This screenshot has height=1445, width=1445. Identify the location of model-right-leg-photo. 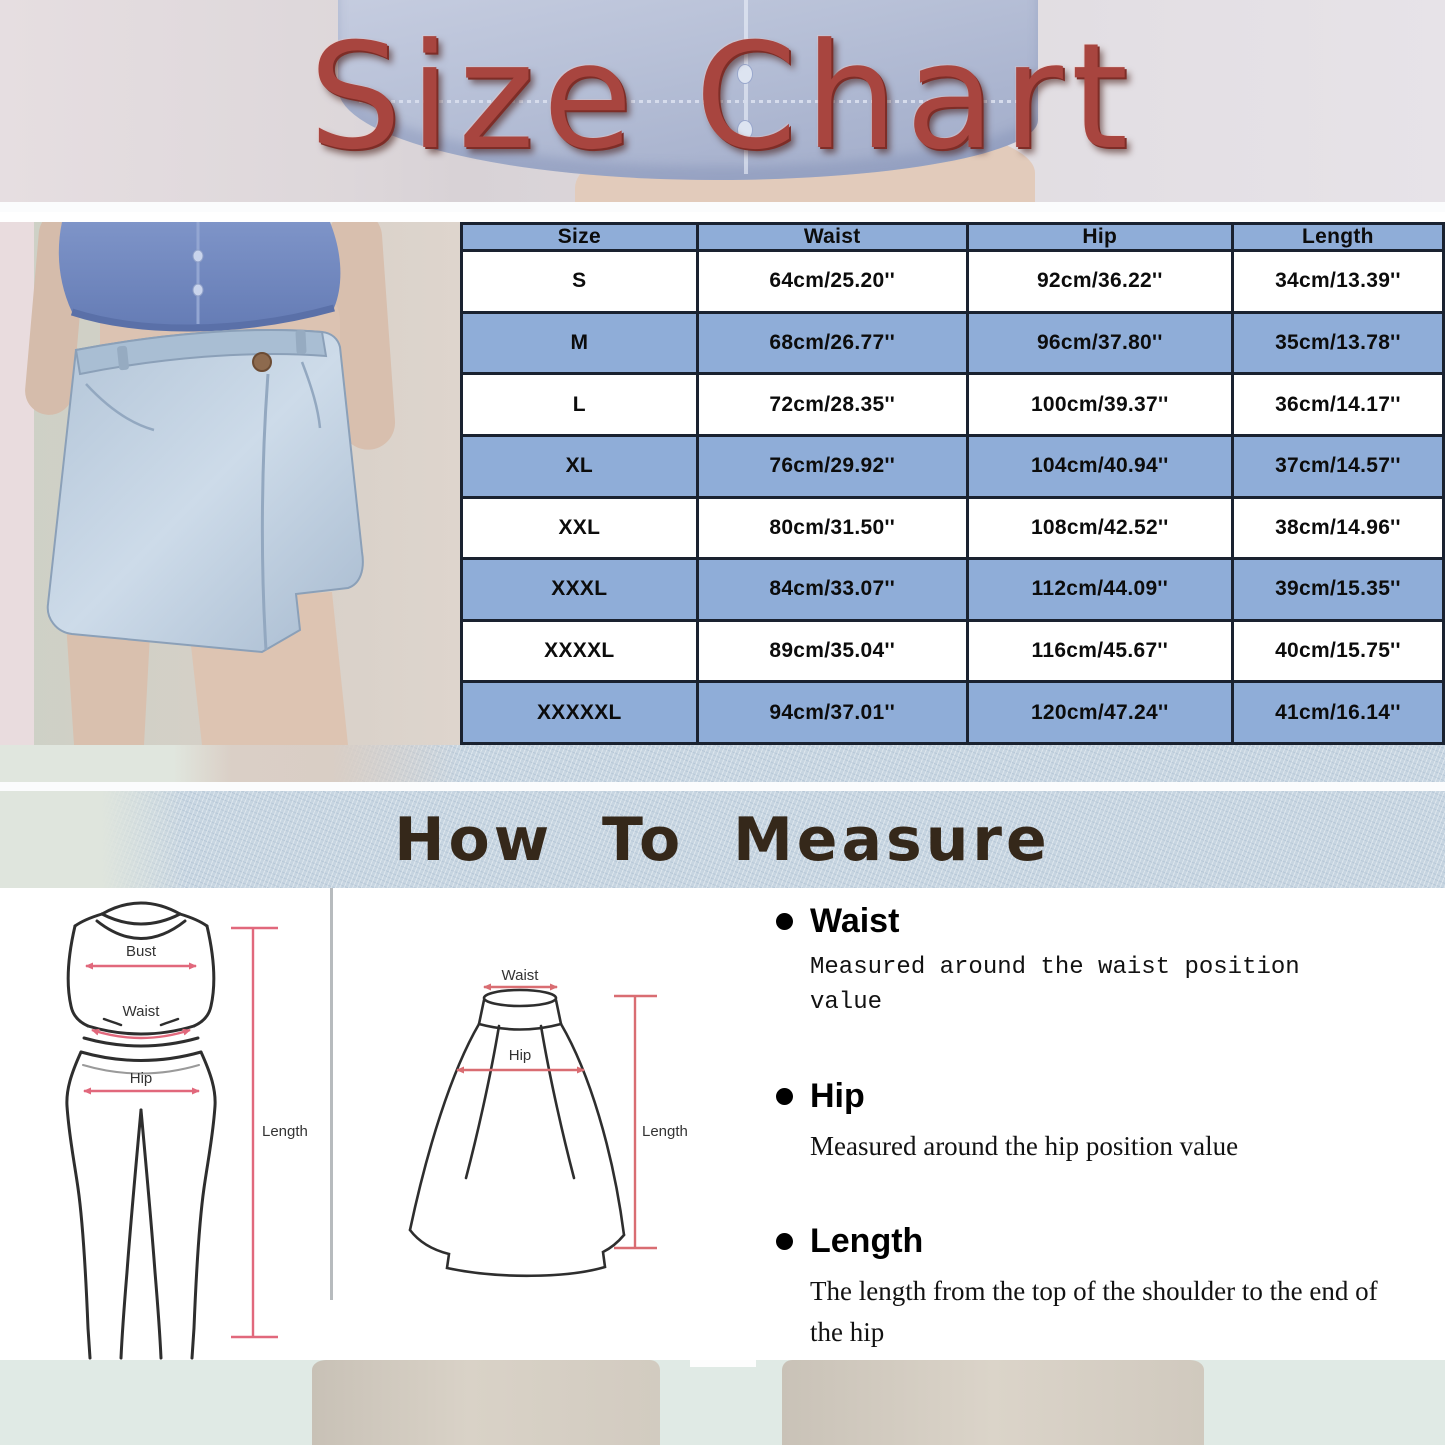
(993, 1402).